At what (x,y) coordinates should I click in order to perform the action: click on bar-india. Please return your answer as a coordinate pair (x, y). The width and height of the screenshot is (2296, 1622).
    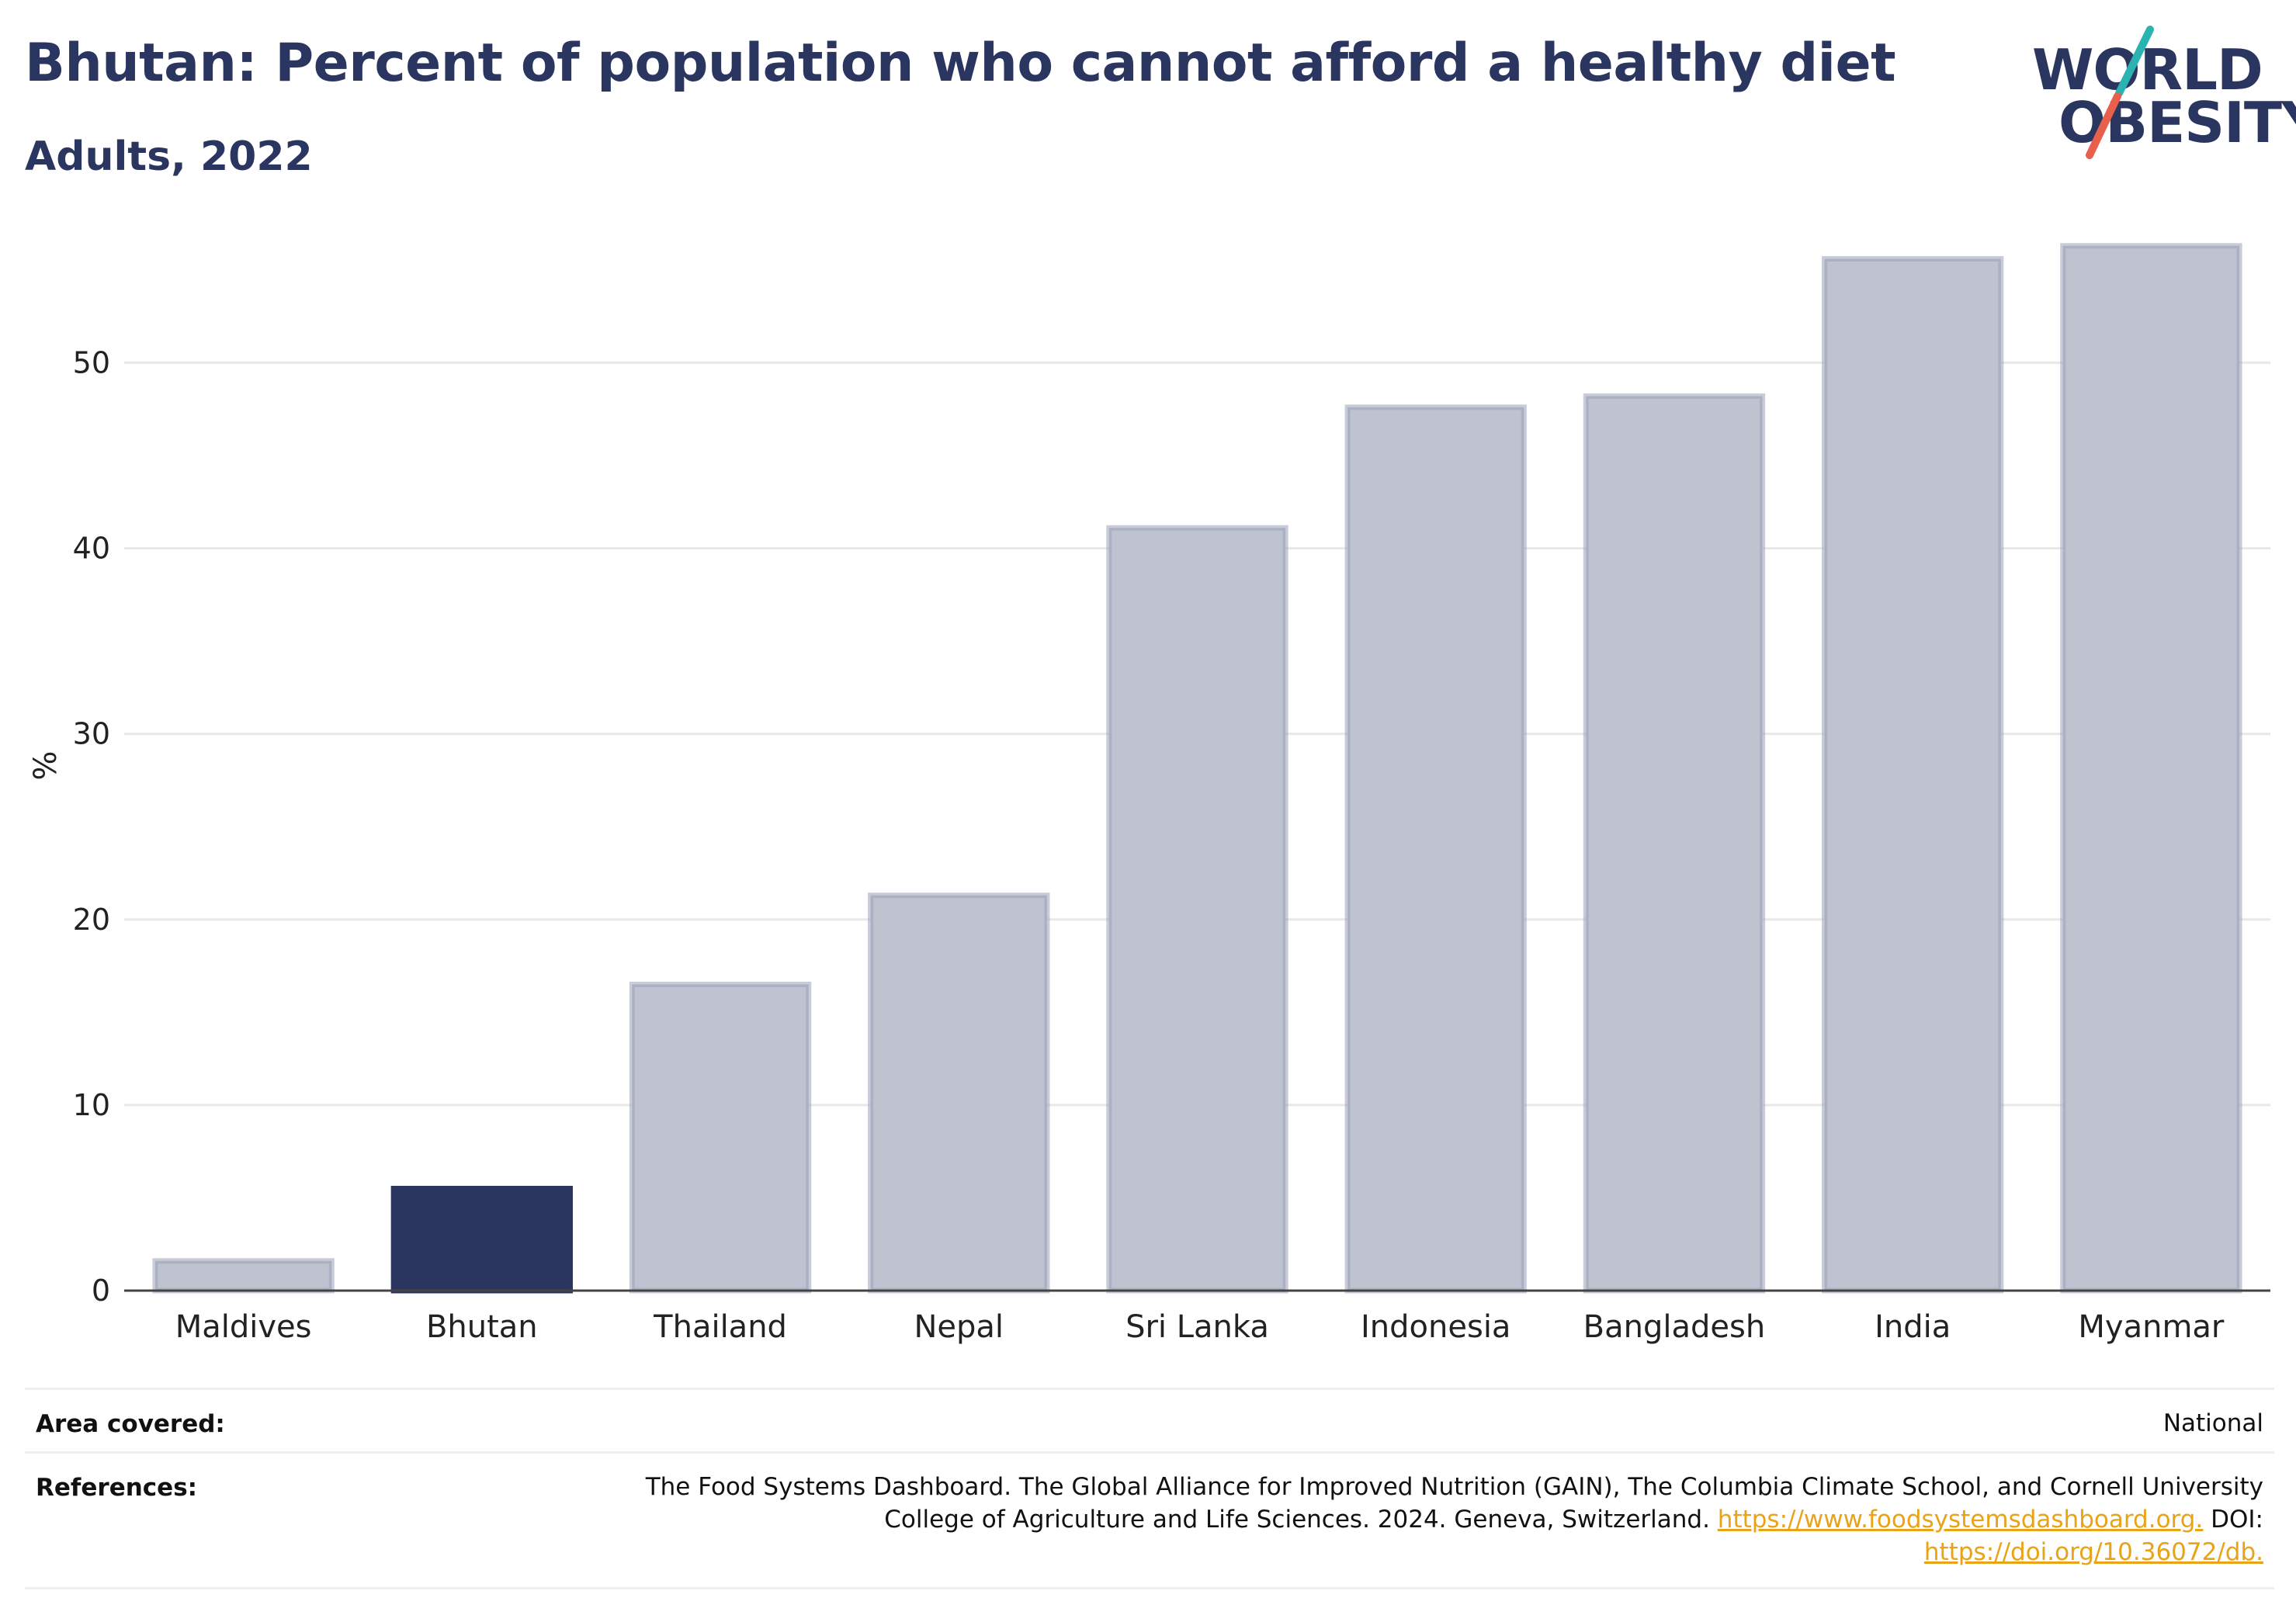
    Looking at the image, I should click on (1912, 774).